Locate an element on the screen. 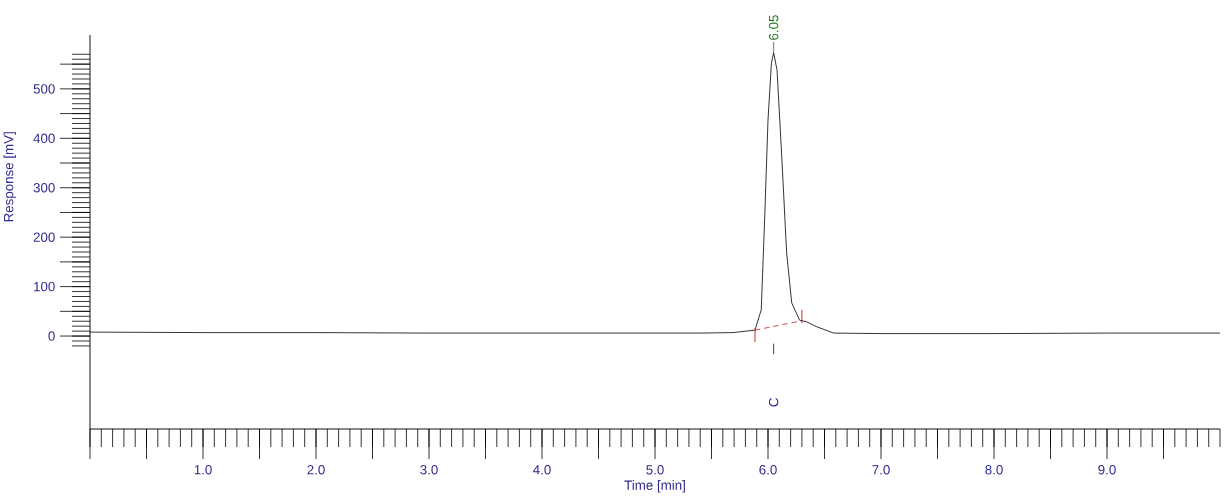  y-tick-label: 100 is located at coordinates (44, 286).